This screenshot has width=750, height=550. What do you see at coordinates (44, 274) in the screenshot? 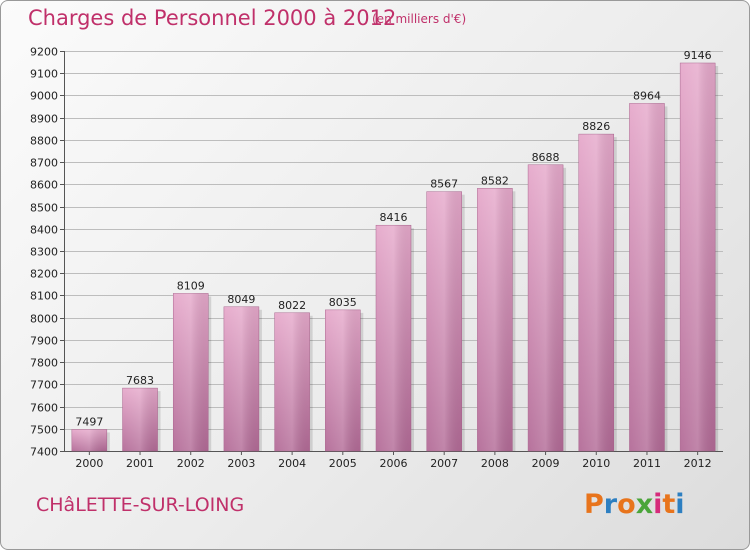
I see `y-tick-label: 8200` at bounding box center [44, 274].